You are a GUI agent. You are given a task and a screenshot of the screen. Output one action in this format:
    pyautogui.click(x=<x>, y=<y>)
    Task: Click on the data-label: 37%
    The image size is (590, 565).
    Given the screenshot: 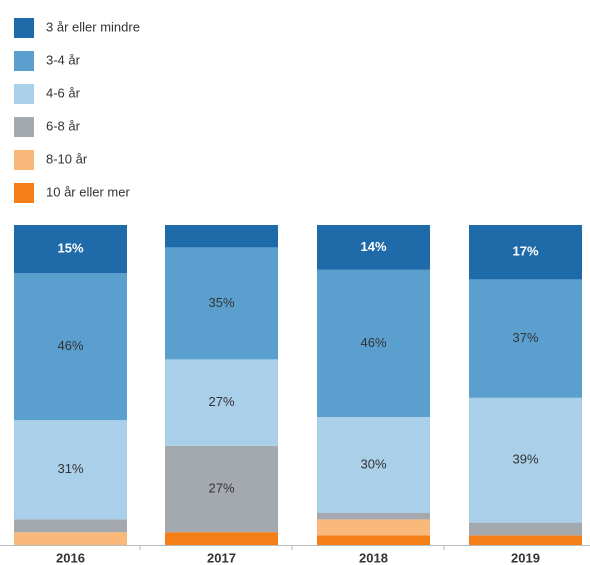 What is the action you would take?
    pyautogui.click(x=525, y=337)
    